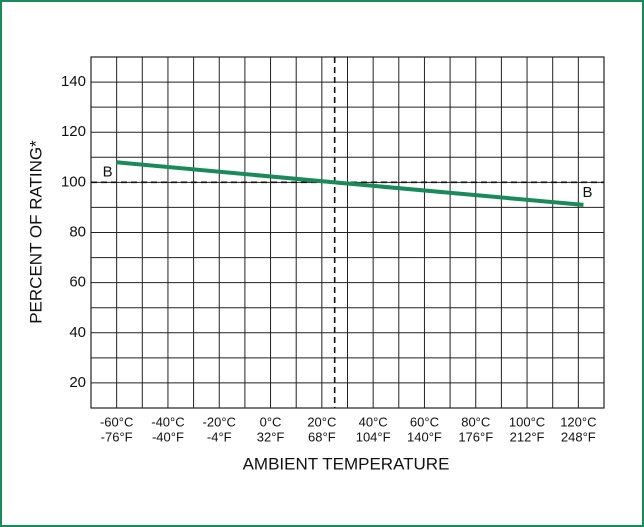 Image resolution: width=644 pixels, height=527 pixels. What do you see at coordinates (219, 421) in the screenshot?
I see `x-tick-label: -20°C` at bounding box center [219, 421].